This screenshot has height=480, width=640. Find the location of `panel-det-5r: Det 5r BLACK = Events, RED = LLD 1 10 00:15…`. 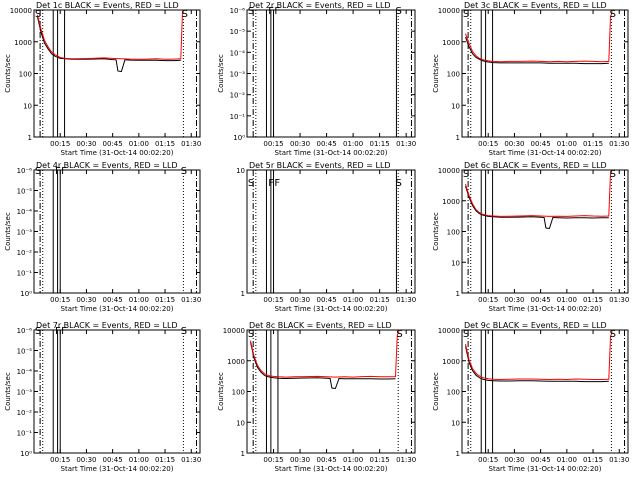

panel-det-5r: Det 5r BLACK = Events, RED = LLD 1 10 00:15… is located at coordinates (326, 237).